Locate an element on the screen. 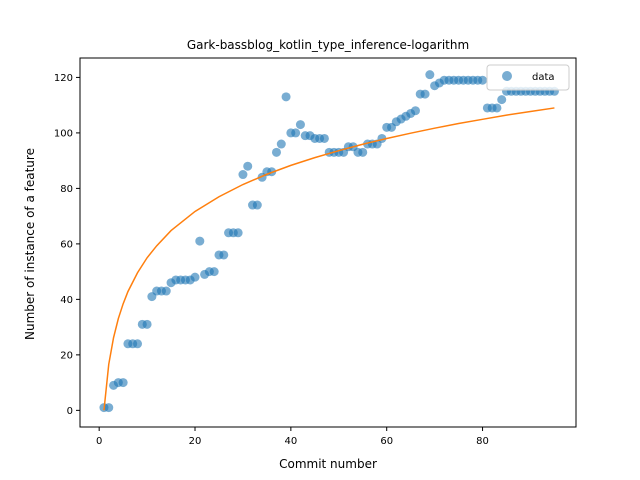 The width and height of the screenshot is (640, 480). y-tick-label: 100 is located at coordinates (63, 133).